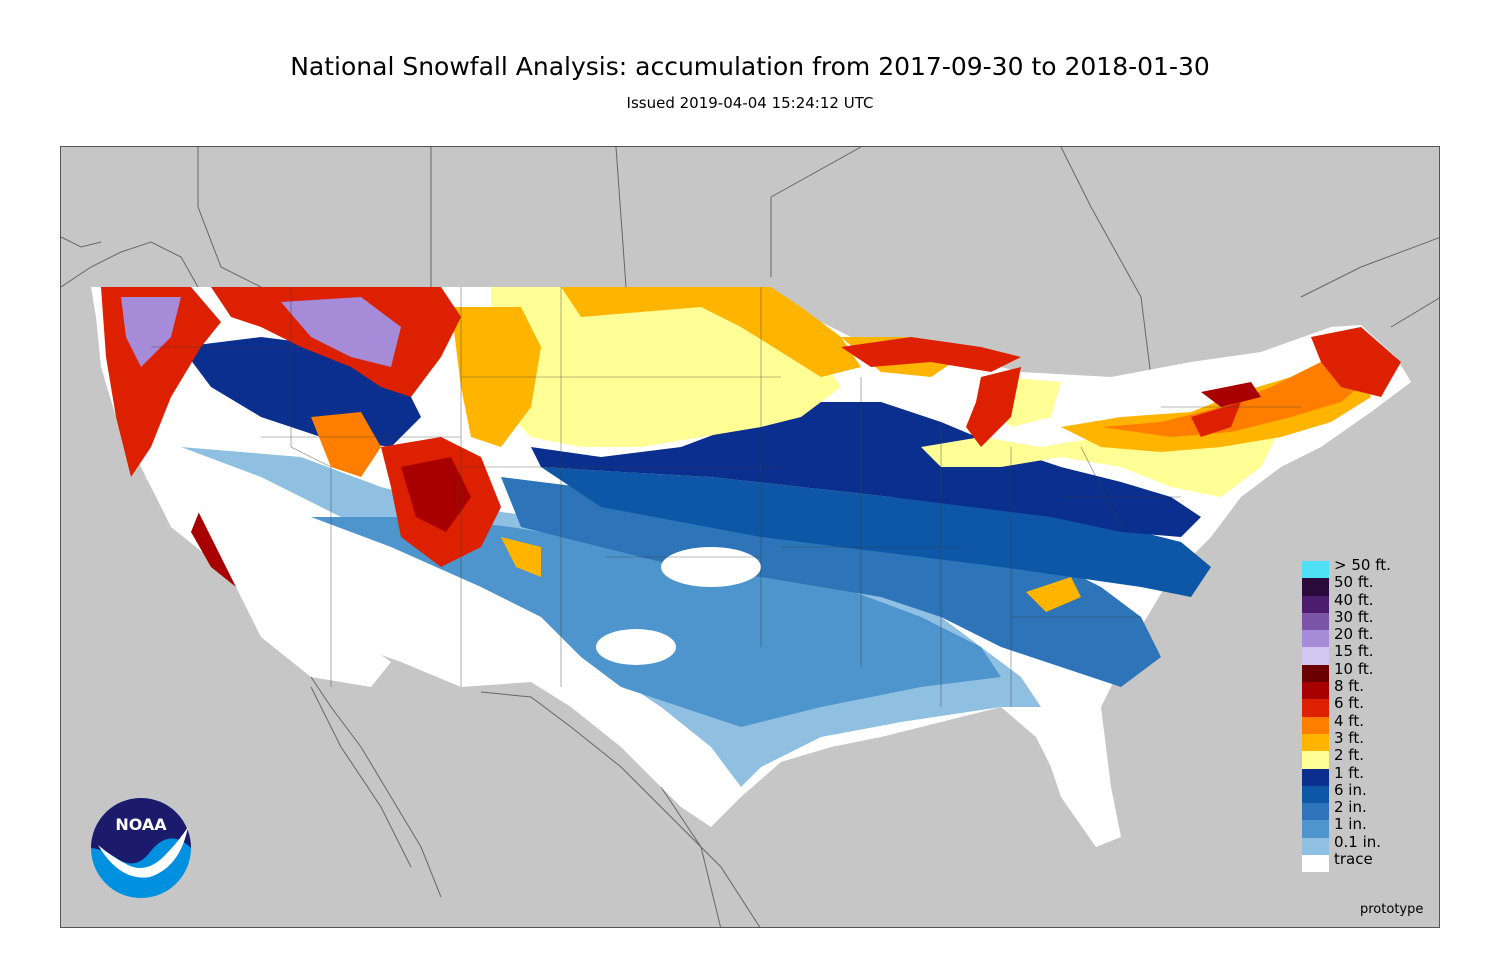 This screenshot has width=1500, height=978. I want to click on issued-timestamp: Issued 2019-04-04 15:24:12 UTC, so click(750, 103).